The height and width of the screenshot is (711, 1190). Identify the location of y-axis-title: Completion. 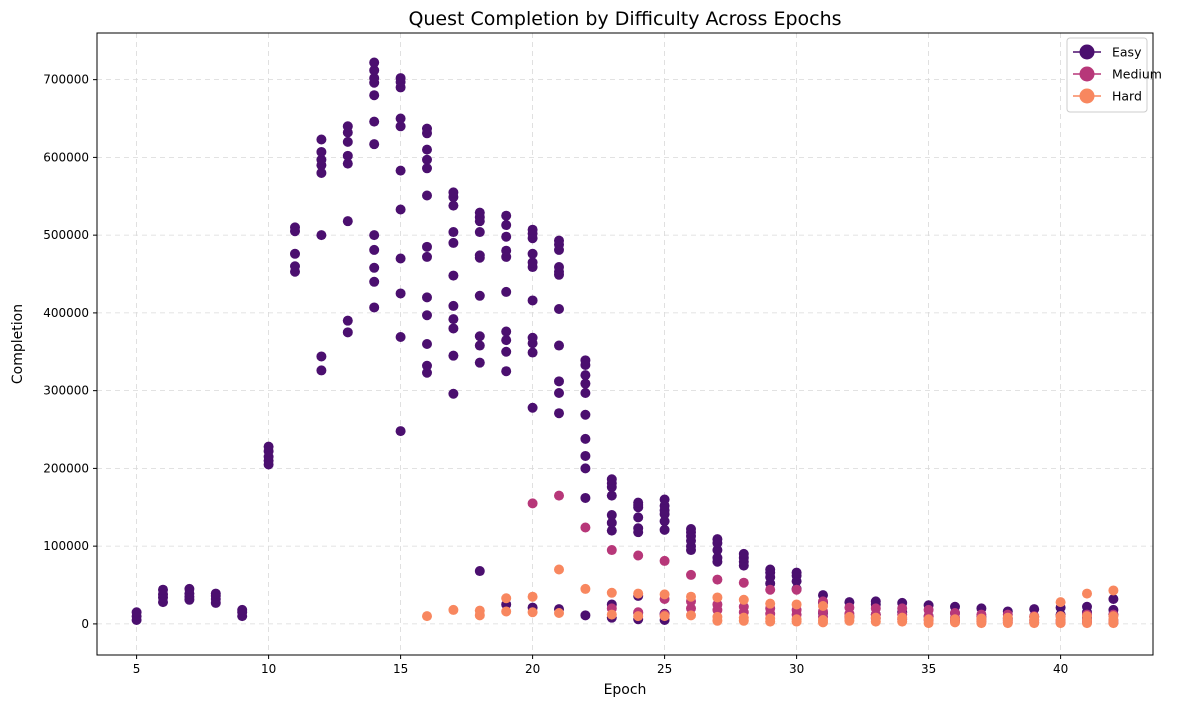
(18, 344).